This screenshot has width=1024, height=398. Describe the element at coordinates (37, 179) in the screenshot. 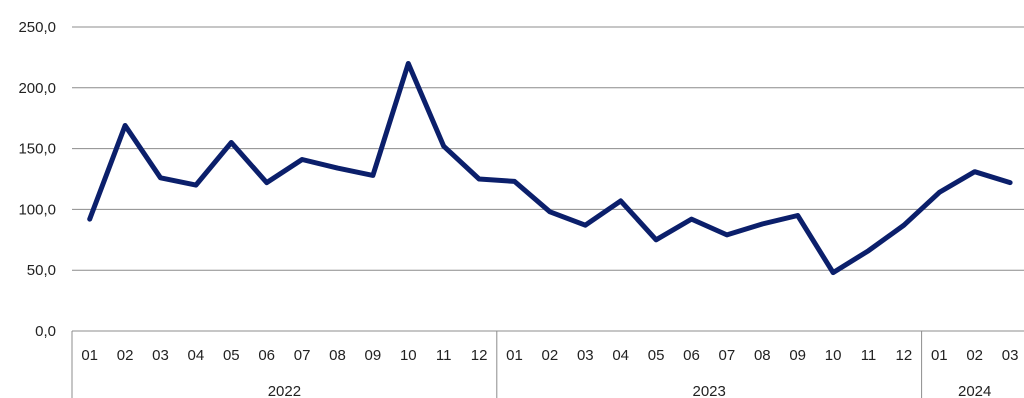

I see `y-axis-tick-labels: 0,0 50,0 100,0 150,0 200,0 250,0` at that location.